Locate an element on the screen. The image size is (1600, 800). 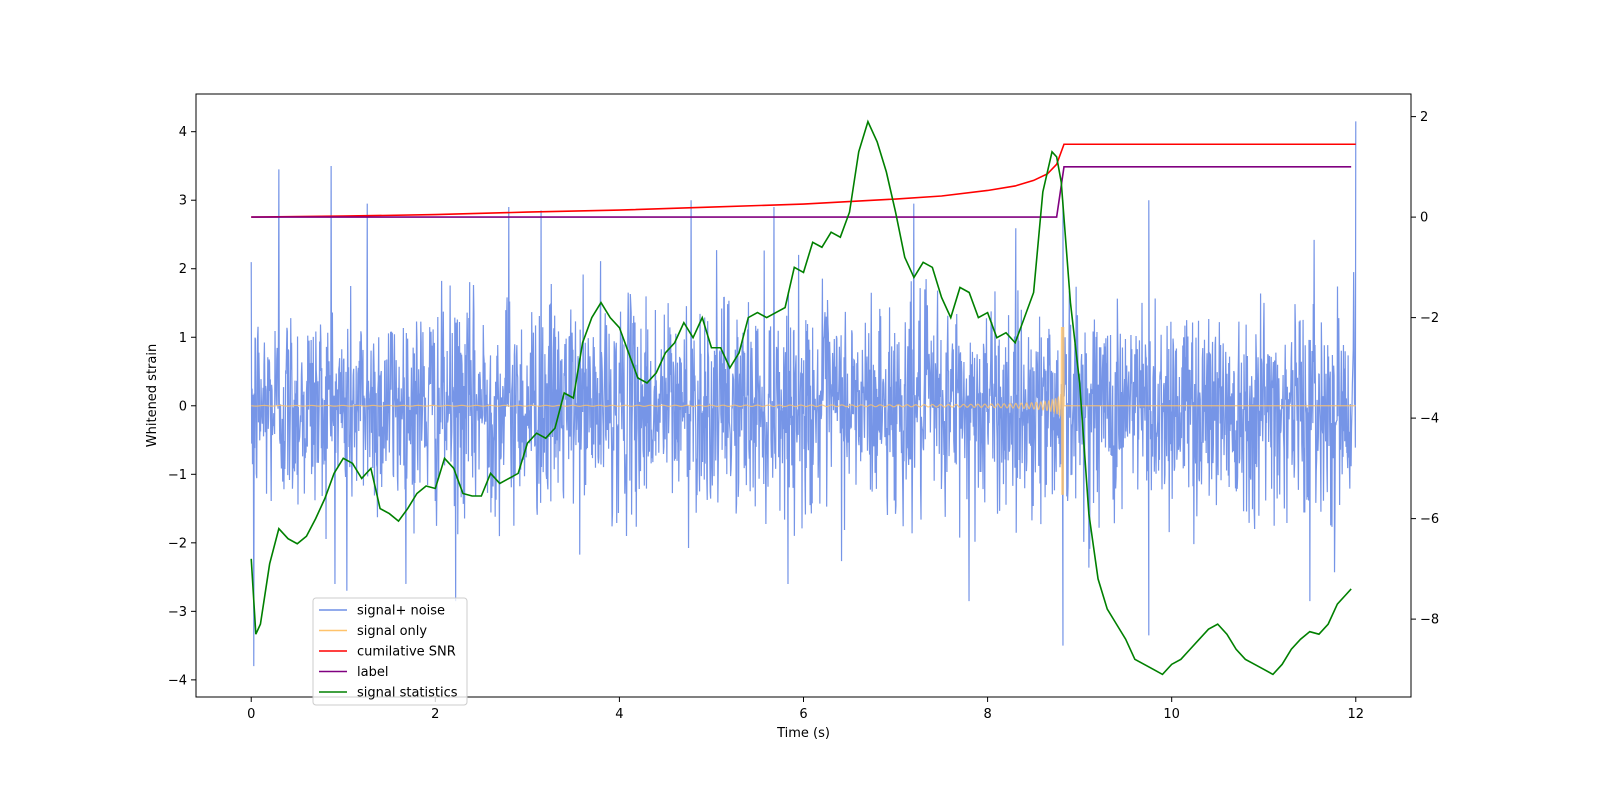
y2-tick-label: −4 is located at coordinates (1429, 419).